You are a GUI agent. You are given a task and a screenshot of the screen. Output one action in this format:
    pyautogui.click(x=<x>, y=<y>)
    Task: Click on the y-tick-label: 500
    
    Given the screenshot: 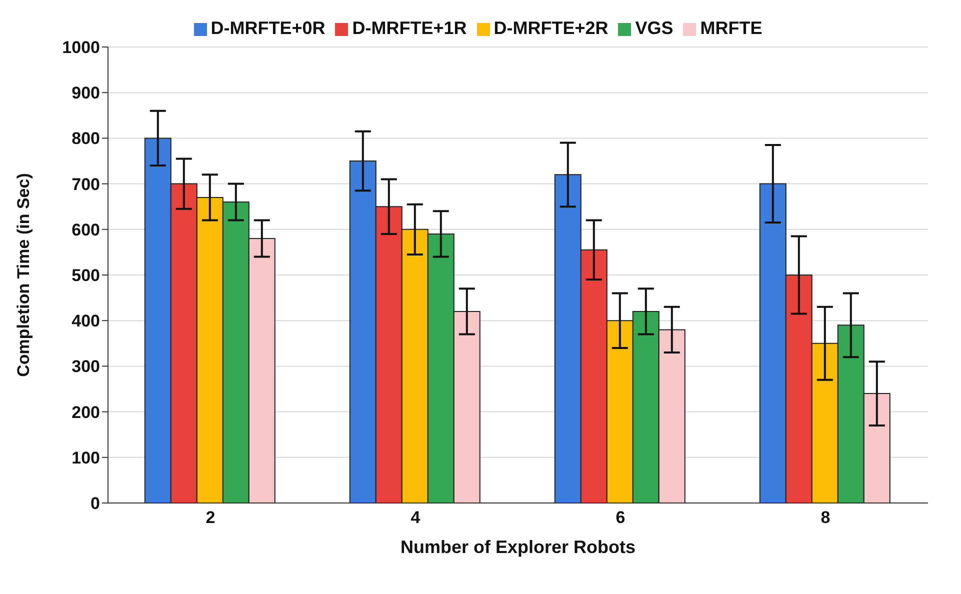 What is the action you would take?
    pyautogui.click(x=86, y=276)
    